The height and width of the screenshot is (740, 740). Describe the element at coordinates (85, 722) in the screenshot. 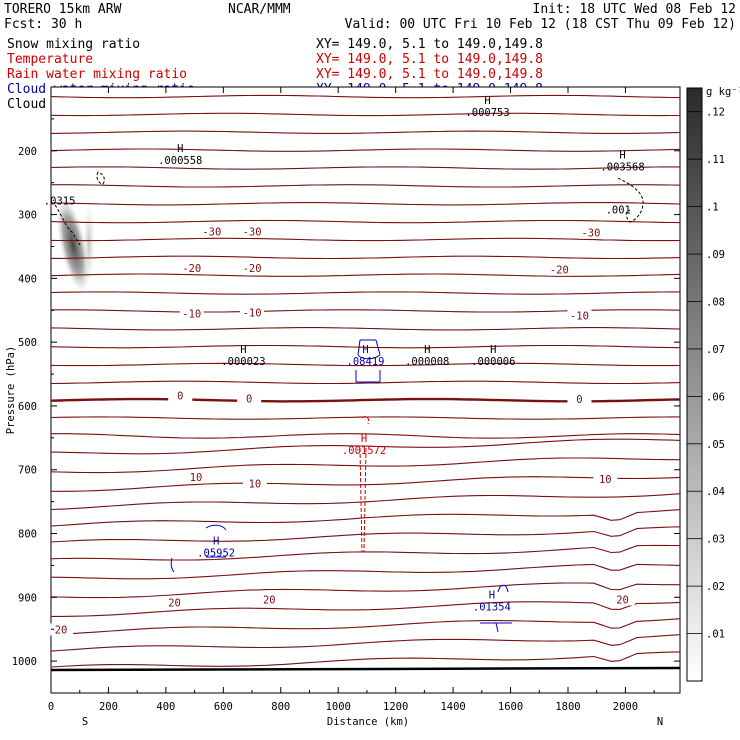

I see `south-label: S` at that location.